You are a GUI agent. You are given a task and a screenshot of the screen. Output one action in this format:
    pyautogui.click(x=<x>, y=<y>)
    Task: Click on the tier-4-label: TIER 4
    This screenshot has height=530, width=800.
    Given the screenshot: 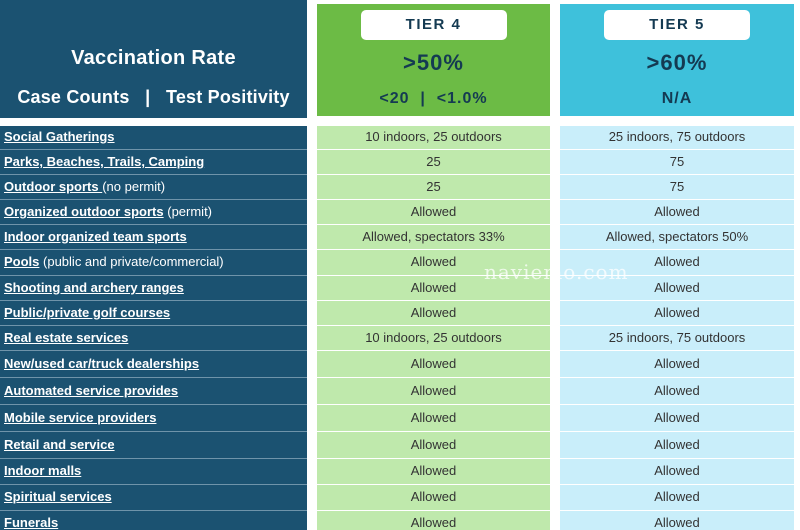 What is the action you would take?
    pyautogui.click(x=433, y=25)
    